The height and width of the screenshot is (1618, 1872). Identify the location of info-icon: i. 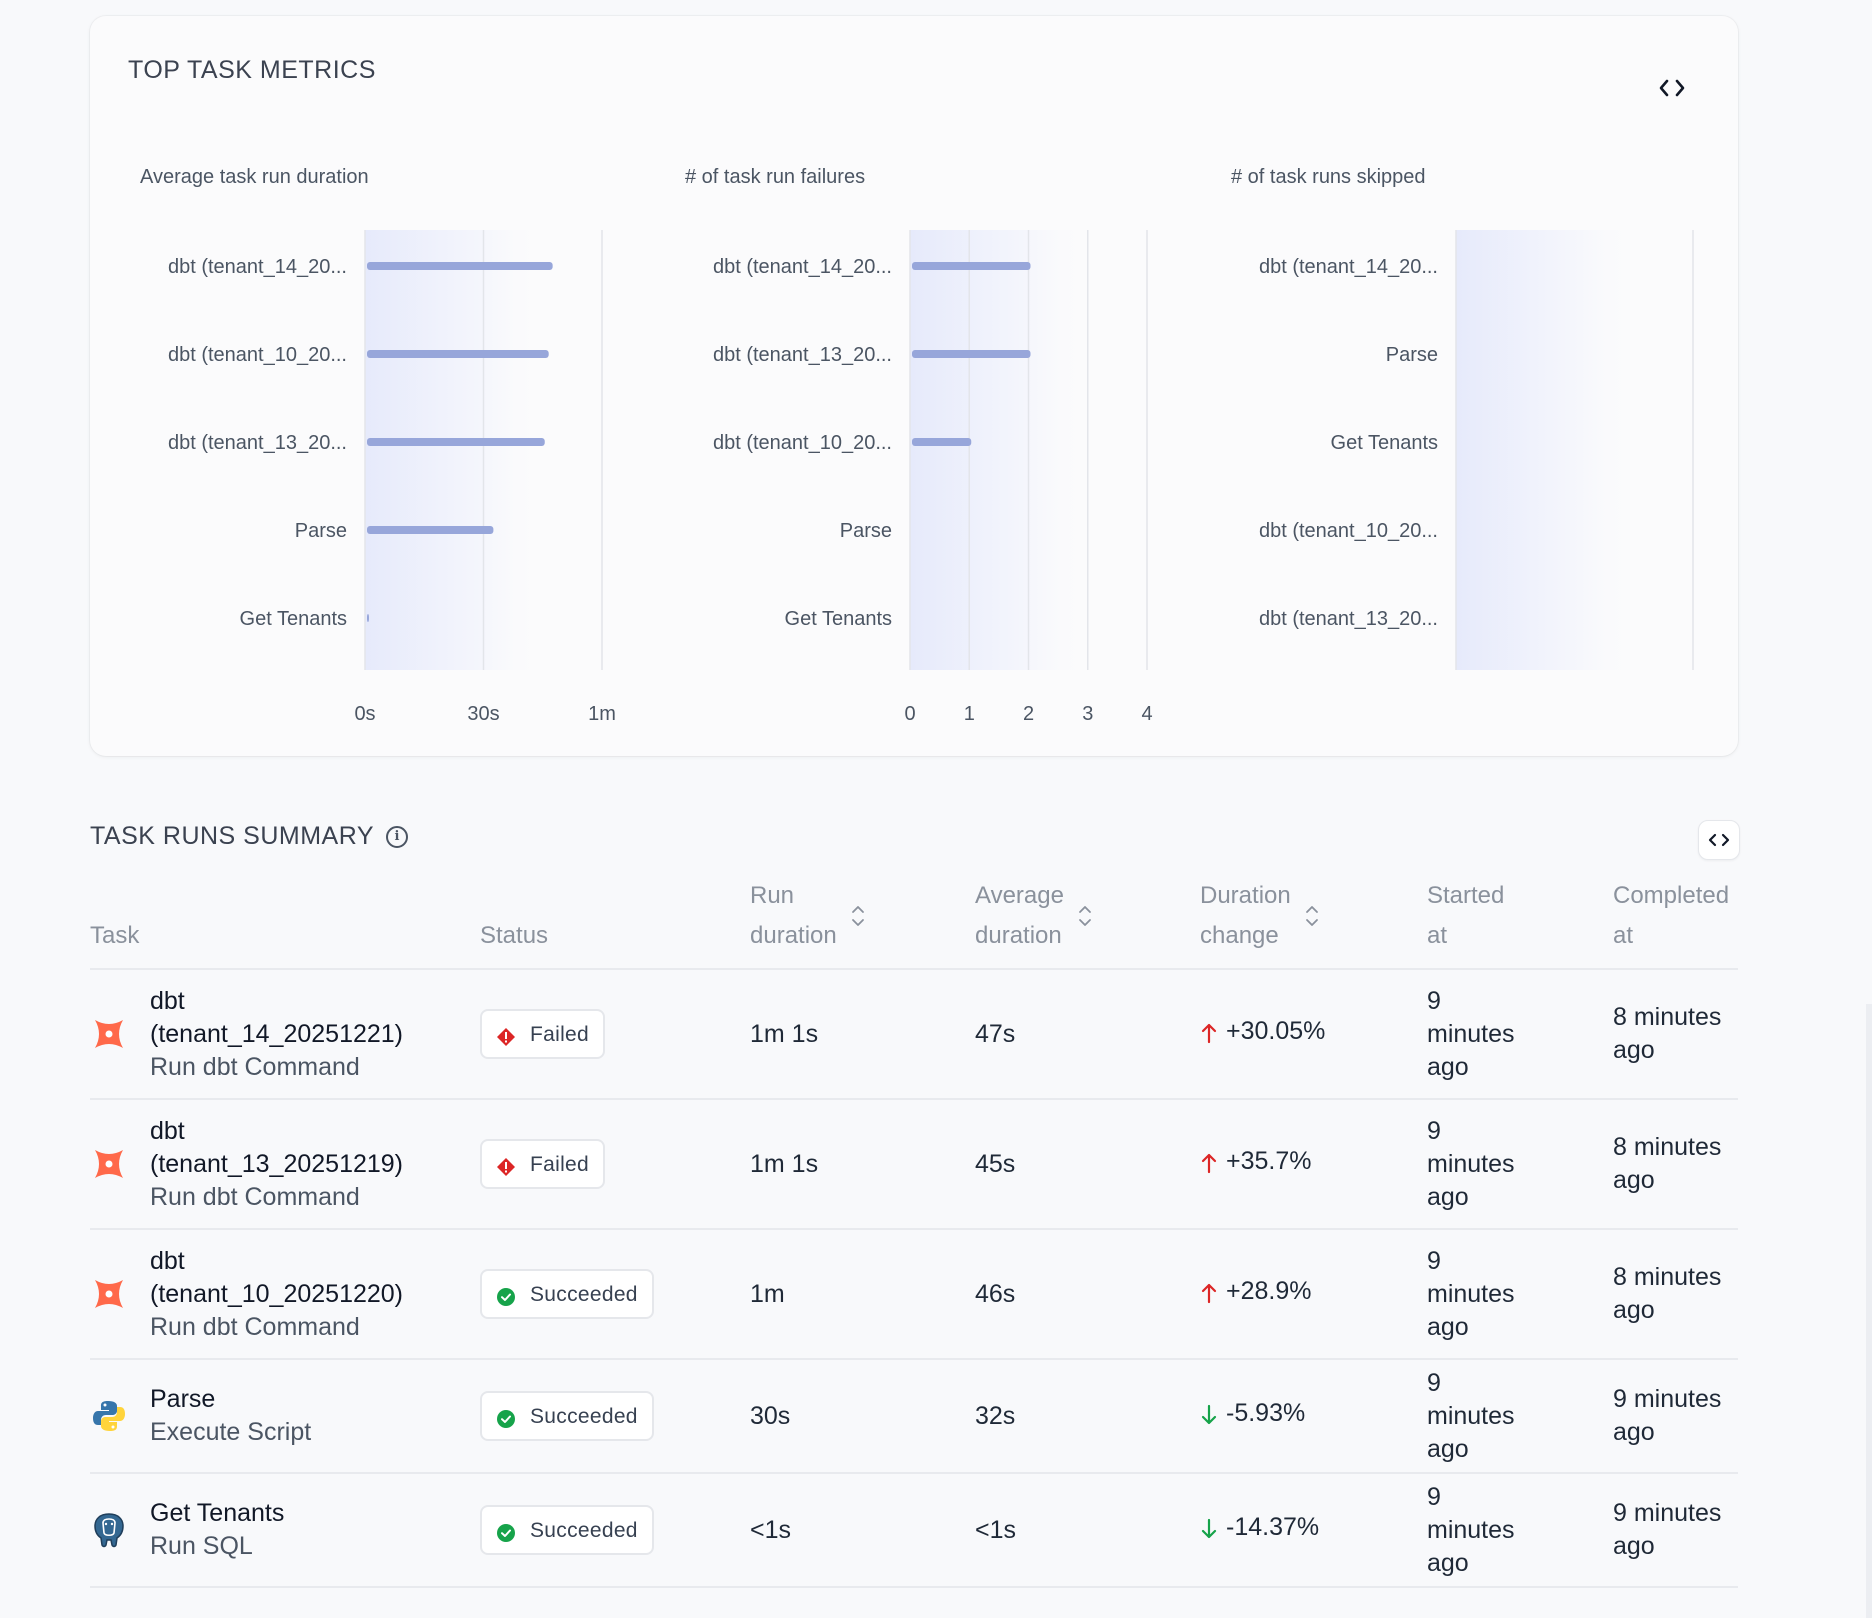
(397, 836).